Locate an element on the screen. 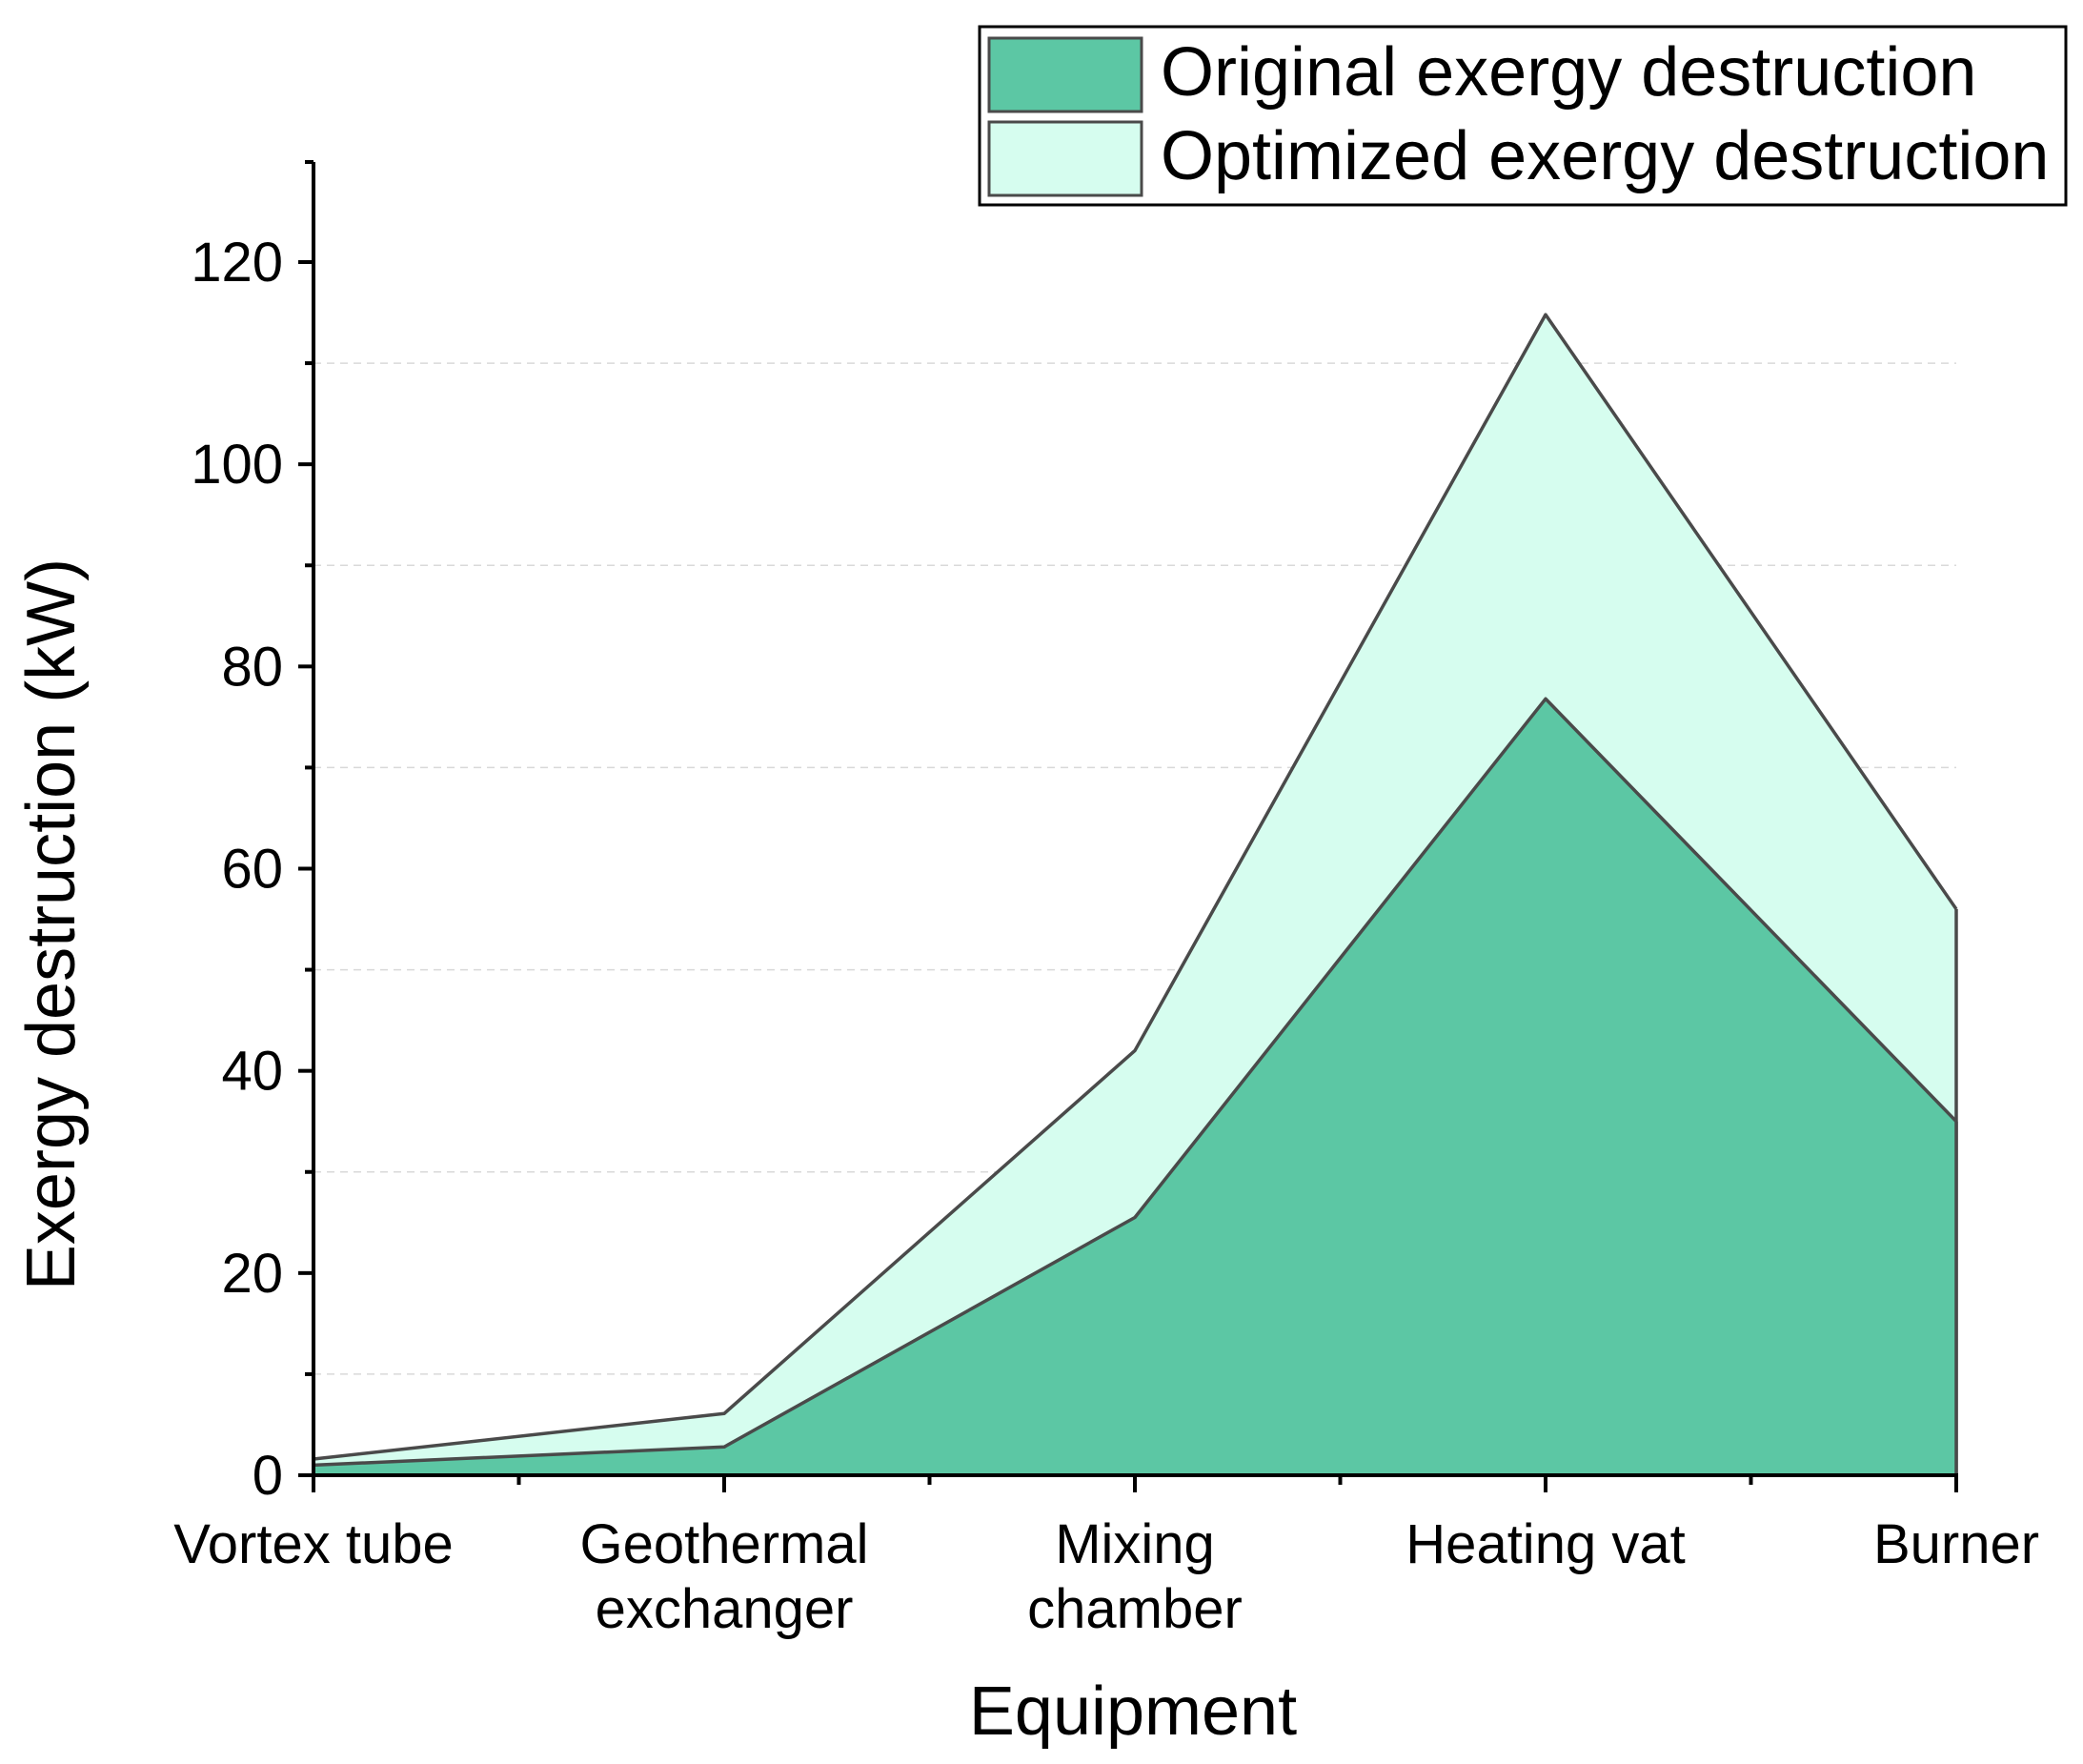 The height and width of the screenshot is (1764, 2083). x-tick-label: Burner is located at coordinates (1956, 1544).